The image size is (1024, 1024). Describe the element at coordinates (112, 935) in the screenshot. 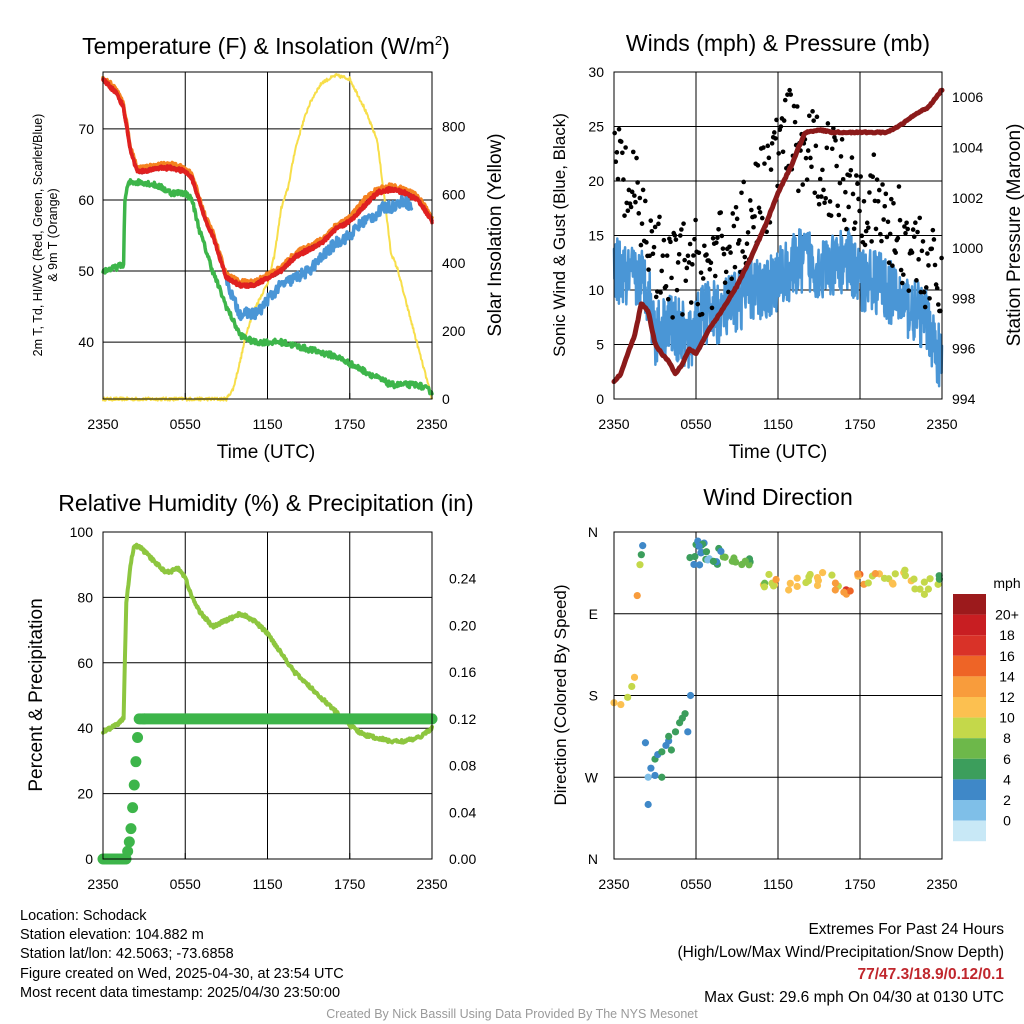

I see `info-elevation: Station elevation: 104.882 m` at that location.